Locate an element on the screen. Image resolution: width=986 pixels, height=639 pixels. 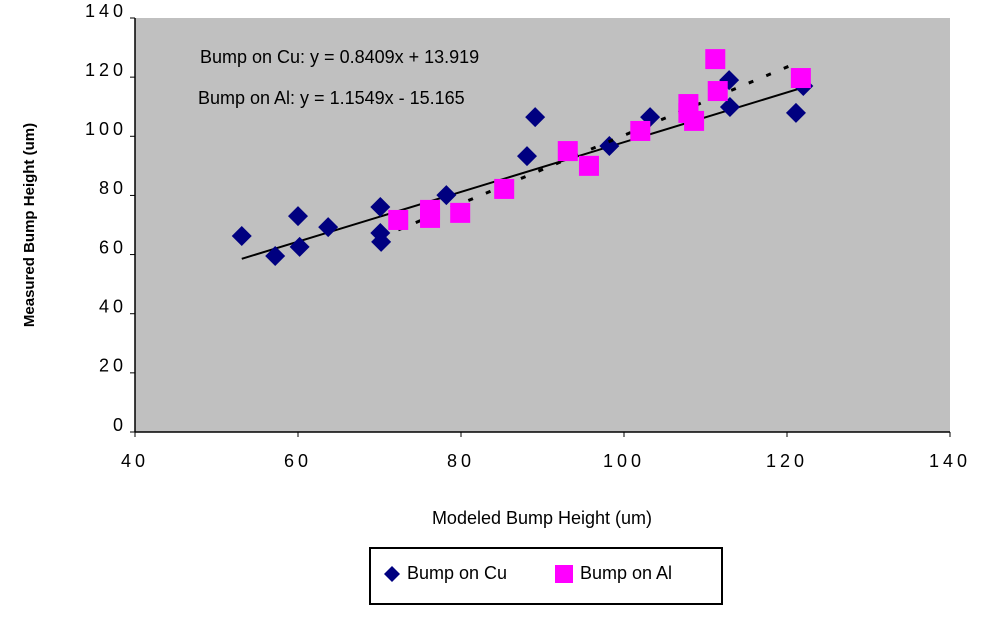
y-tick-label: 60 is located at coordinates (113, 247).